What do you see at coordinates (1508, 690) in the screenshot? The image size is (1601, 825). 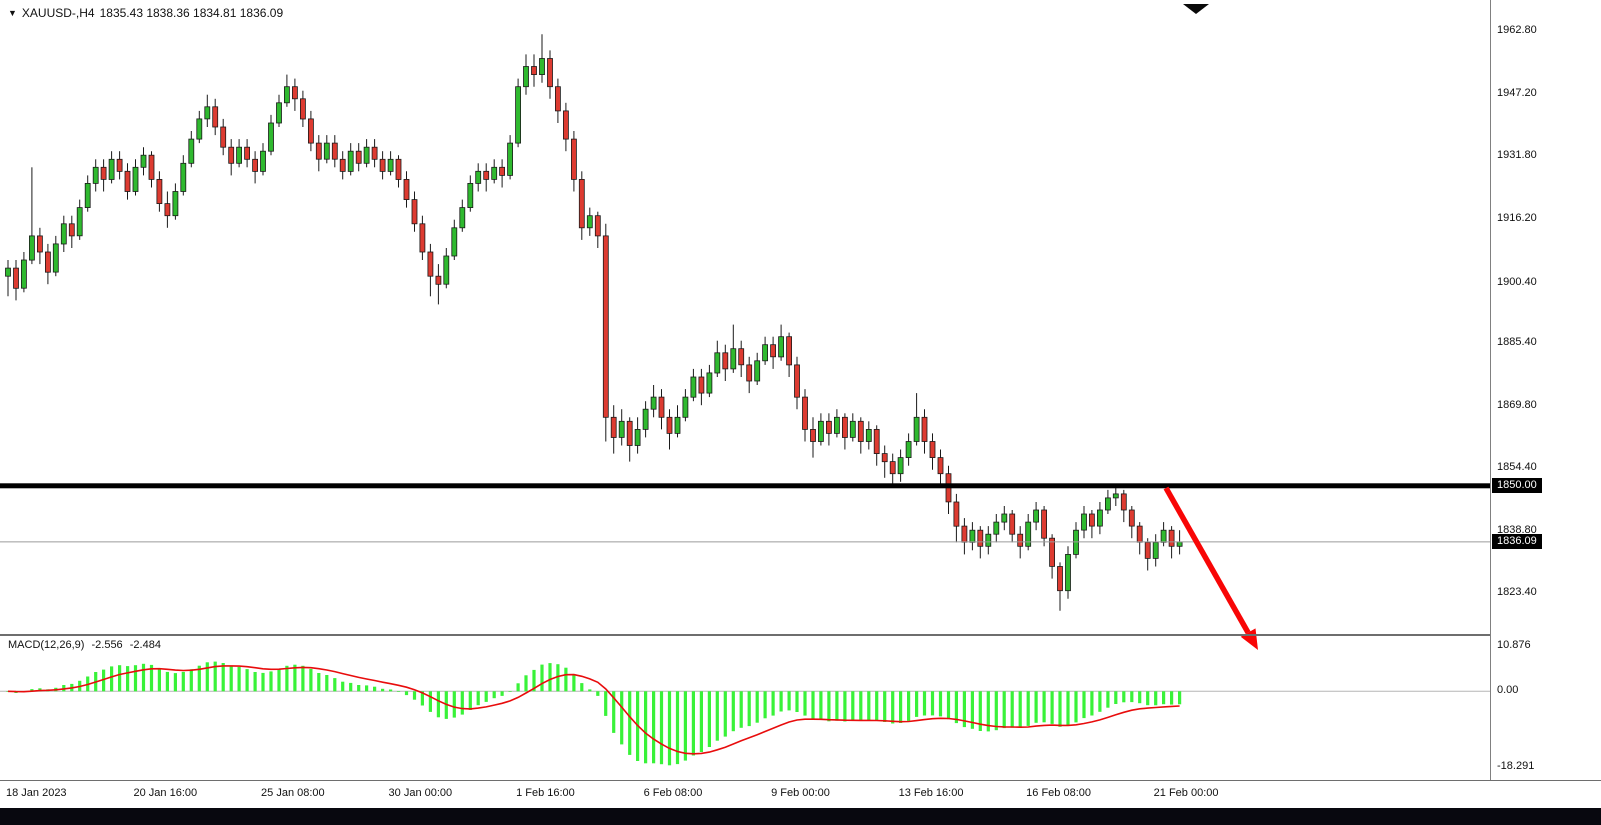 I see `macd-axis-label: 0.00` at bounding box center [1508, 690].